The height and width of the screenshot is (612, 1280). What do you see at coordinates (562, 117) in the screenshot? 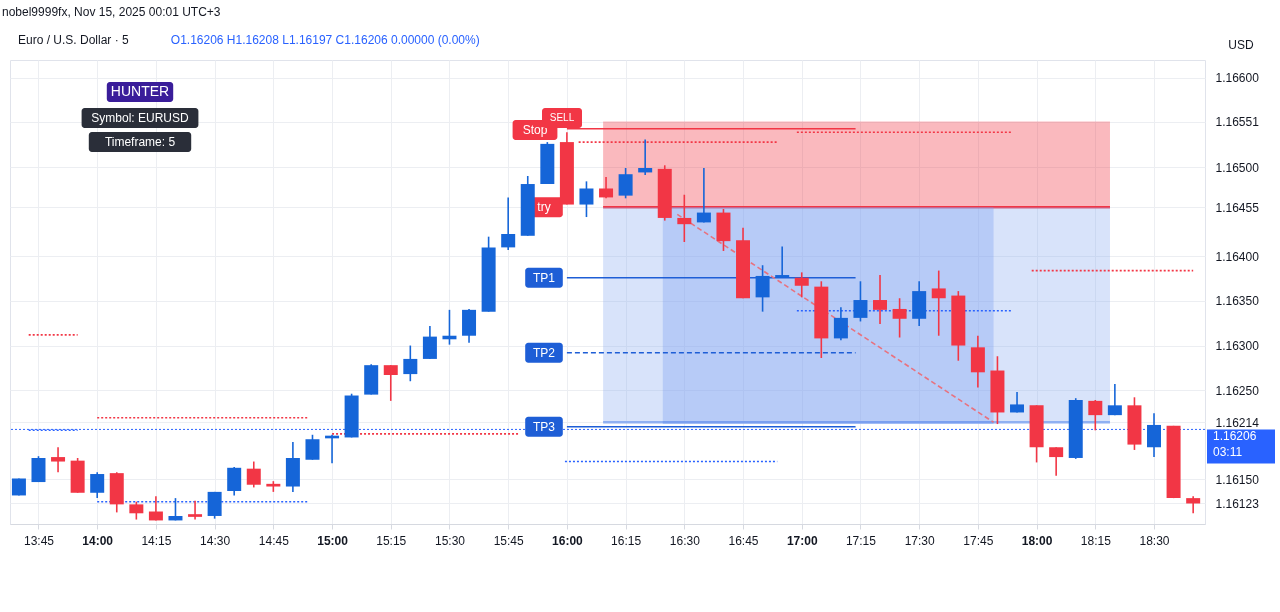
I see `annotation: SELL` at bounding box center [562, 117].